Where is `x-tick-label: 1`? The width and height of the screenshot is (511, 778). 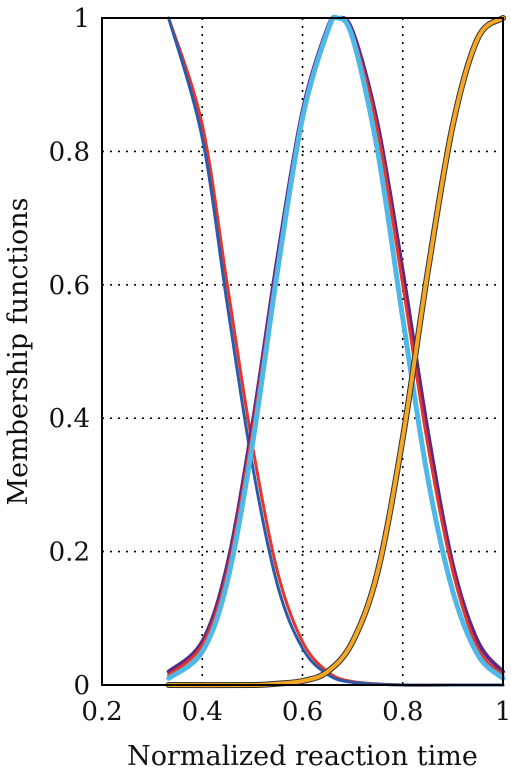 x-tick-label: 1 is located at coordinates (503, 712).